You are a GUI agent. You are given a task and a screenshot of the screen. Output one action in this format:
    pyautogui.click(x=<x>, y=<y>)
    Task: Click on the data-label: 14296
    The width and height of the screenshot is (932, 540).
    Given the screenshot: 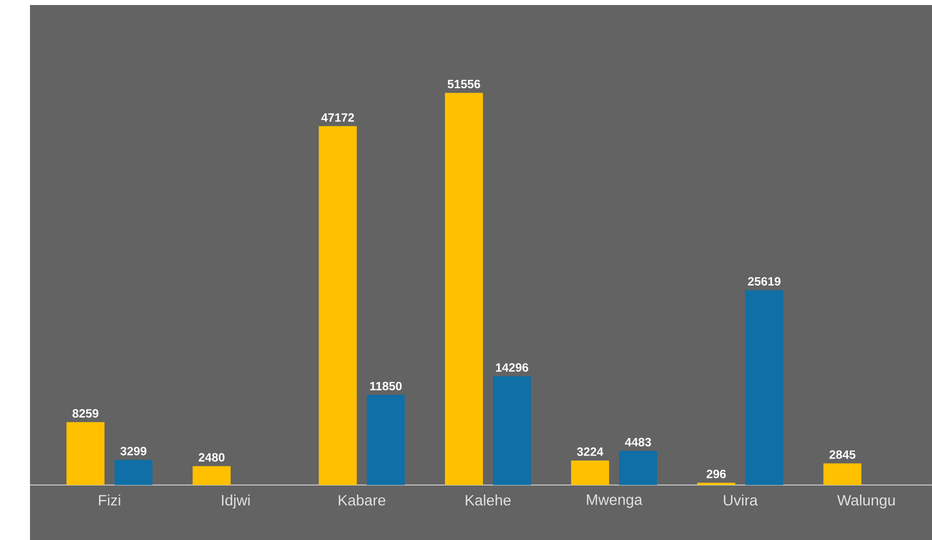 What is the action you would take?
    pyautogui.click(x=512, y=367)
    